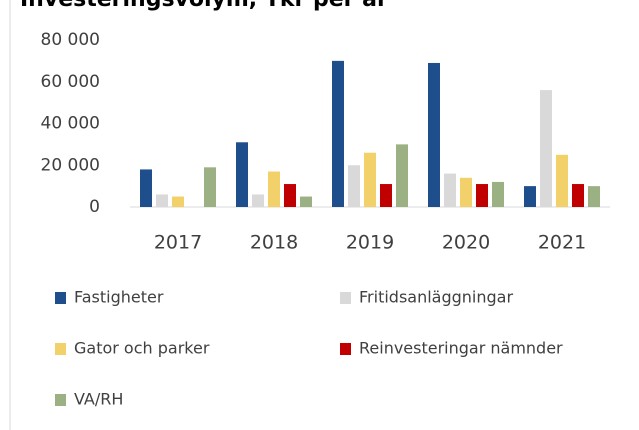 This screenshot has height=430, width=639. Describe the element at coordinates (461, 348) in the screenshot. I see `legend-label: Reinvesteringar nämnder` at that location.